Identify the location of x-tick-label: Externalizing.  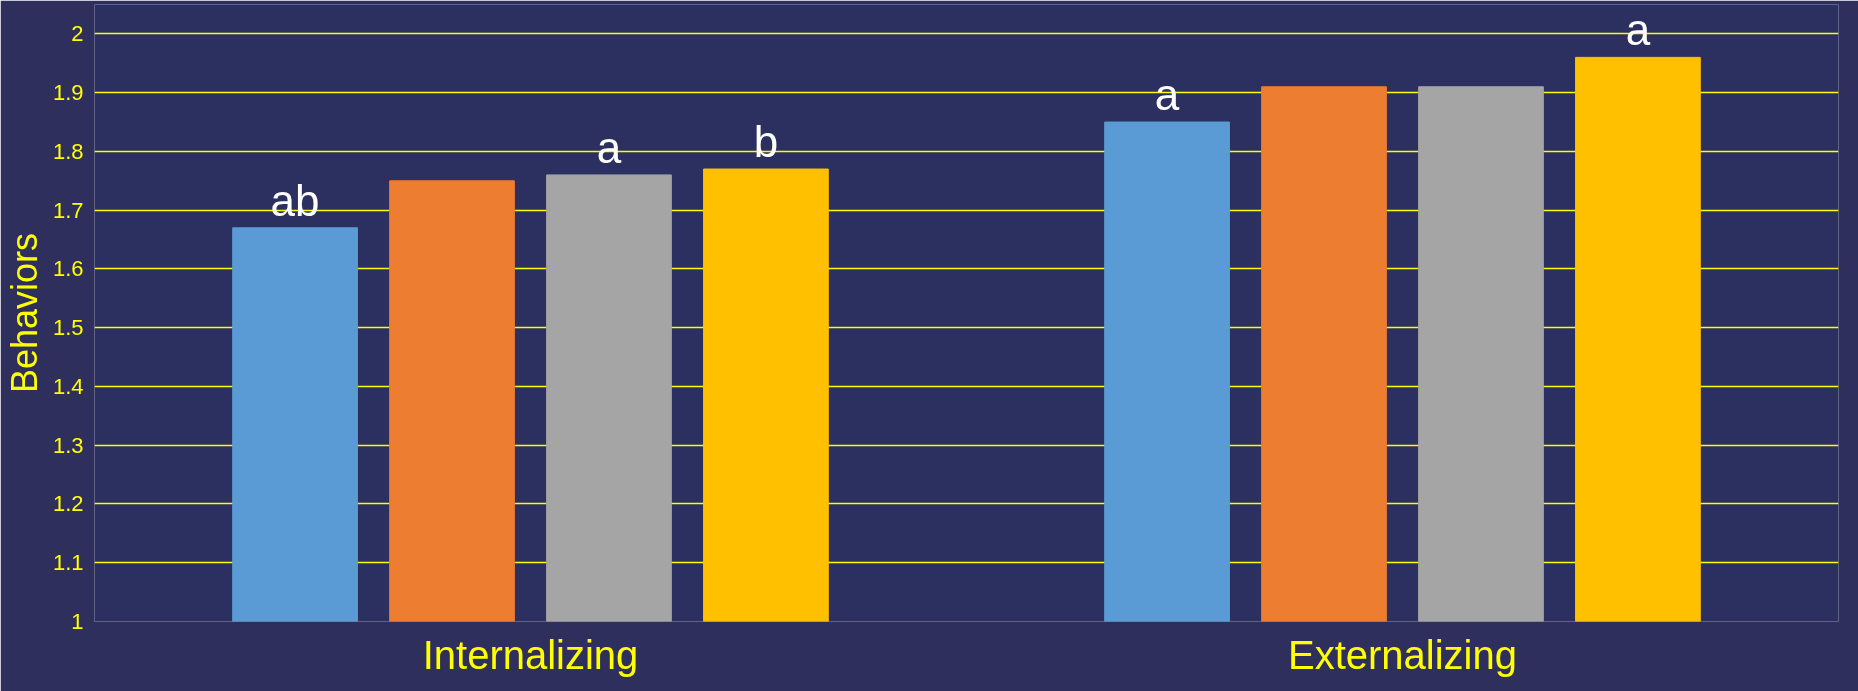
(1403, 654).